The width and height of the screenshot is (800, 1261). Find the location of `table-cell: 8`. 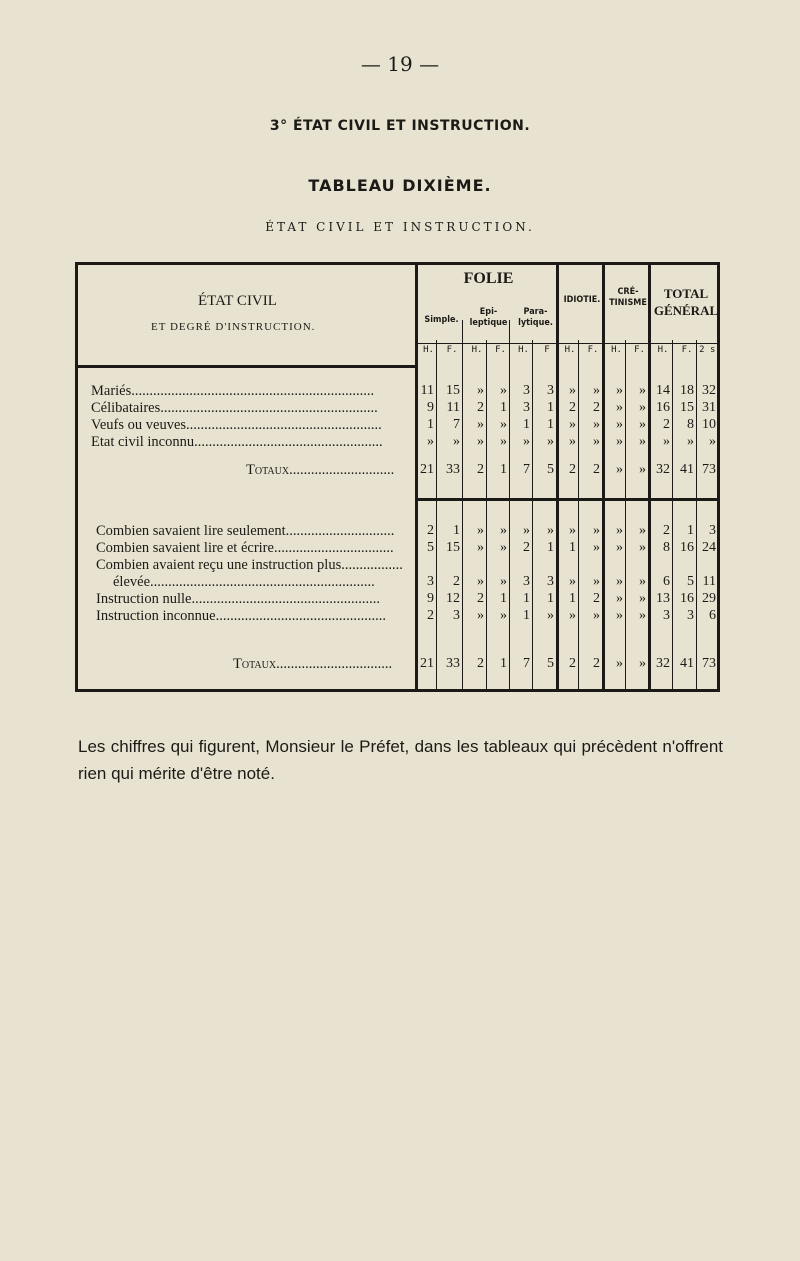

table-cell: 8 is located at coordinates (690, 424).